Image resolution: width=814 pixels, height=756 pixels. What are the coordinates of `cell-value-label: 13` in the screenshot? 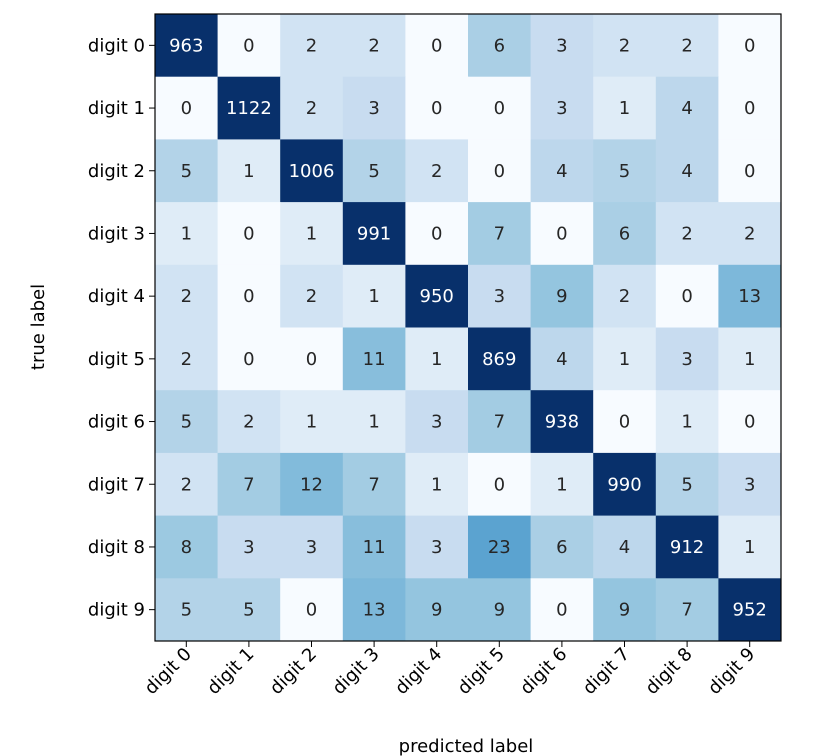 It's located at (749, 296).